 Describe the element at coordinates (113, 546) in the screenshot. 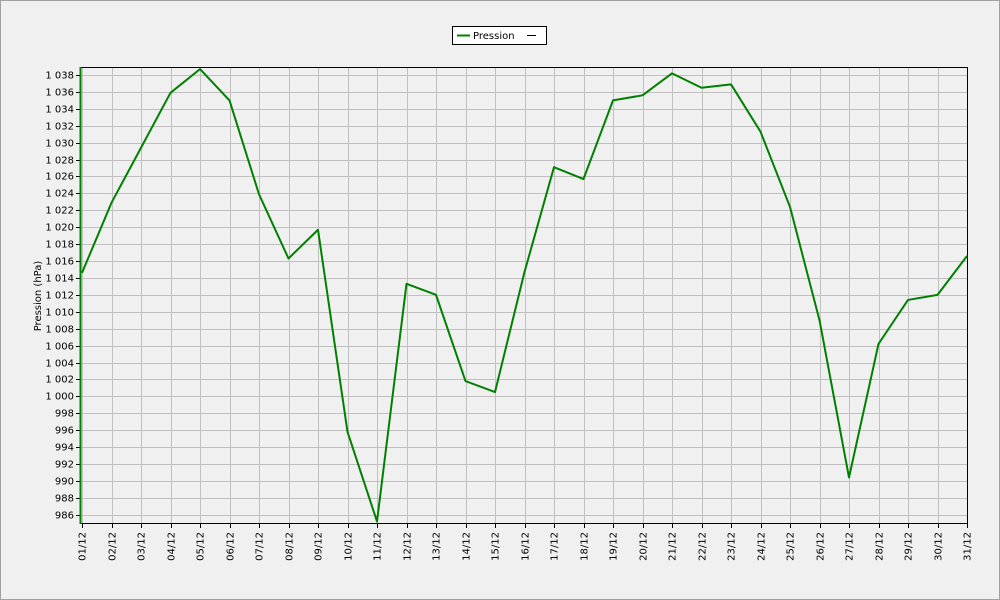

I see `x-tick-label: 02/12` at that location.